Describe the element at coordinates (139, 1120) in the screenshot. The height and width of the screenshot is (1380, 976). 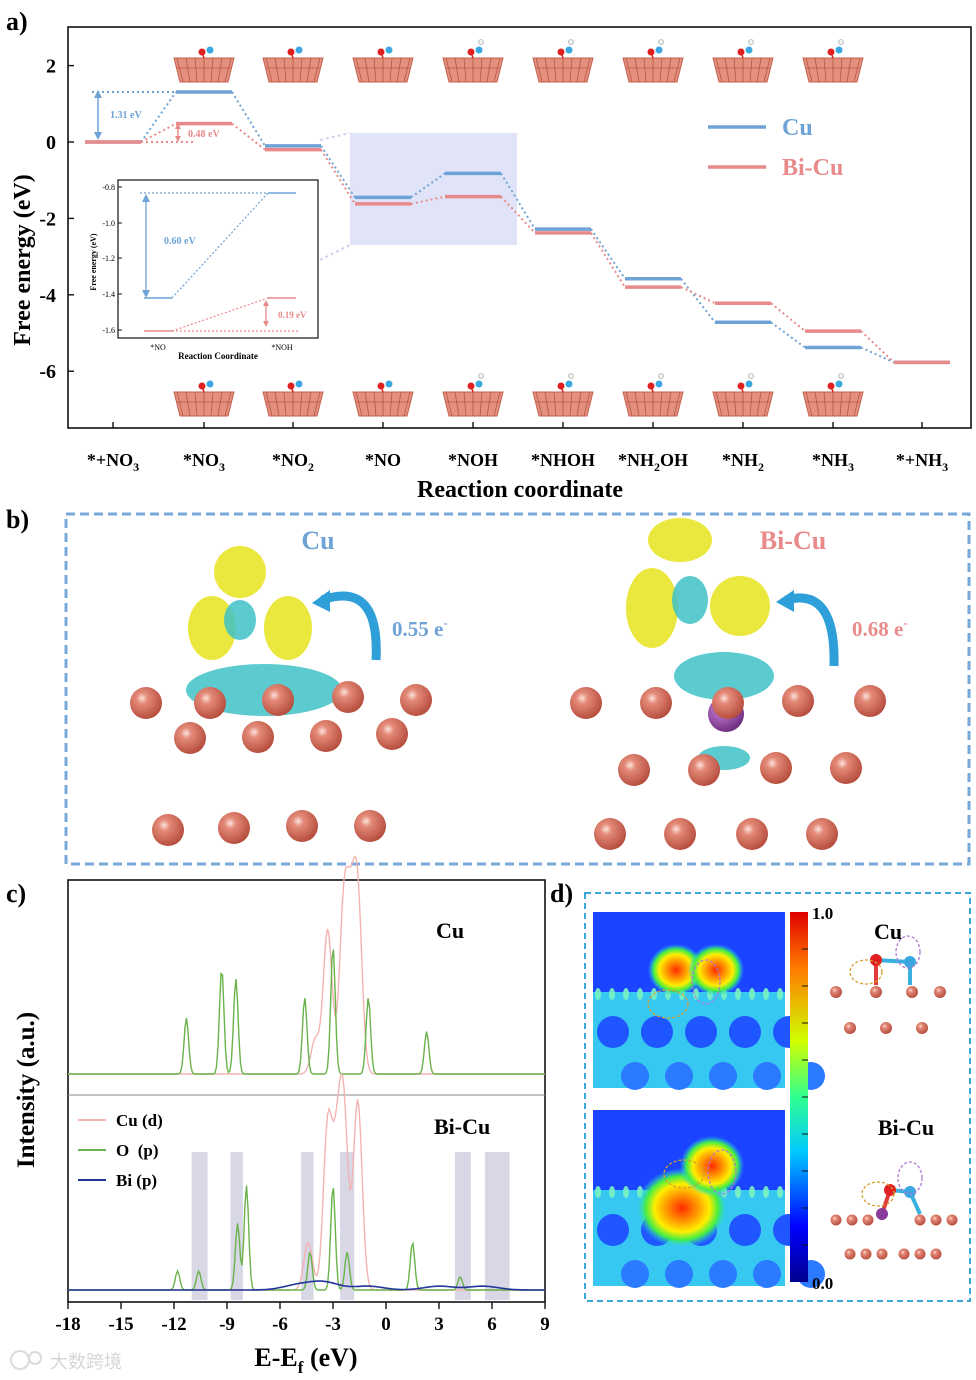
I see `legend-cu-d: Cu (d)` at that location.